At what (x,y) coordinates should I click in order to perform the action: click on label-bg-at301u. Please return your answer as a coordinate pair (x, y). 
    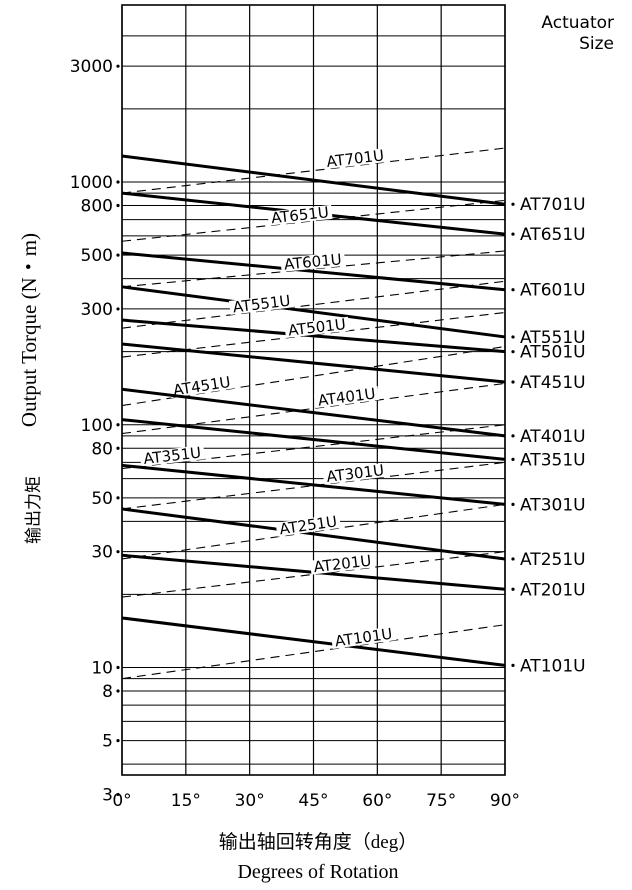
    Looking at the image, I should click on (355, 473).